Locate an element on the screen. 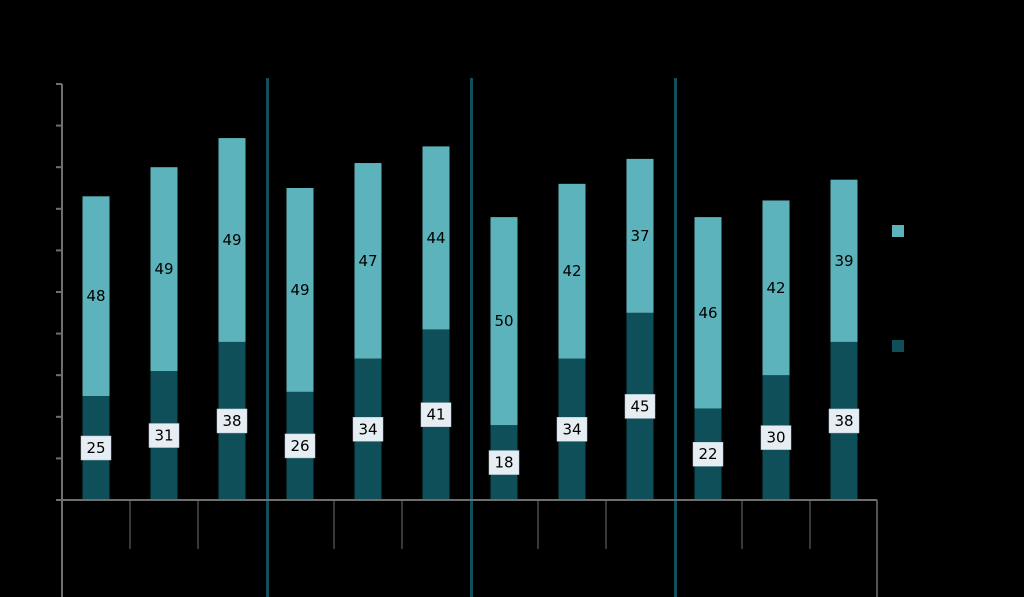 Image resolution: width=1024 pixels, height=597 pixels. bar-top-label-8: 42 is located at coordinates (571, 271).